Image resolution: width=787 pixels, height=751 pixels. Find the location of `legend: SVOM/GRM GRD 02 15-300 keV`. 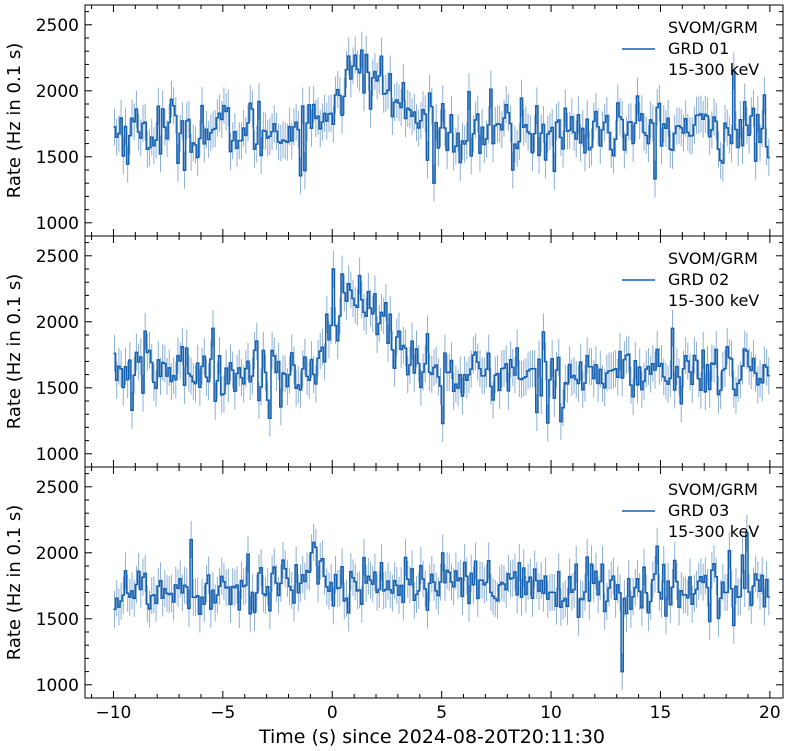

legend: SVOM/GRM GRD 02 15-300 keV is located at coordinates (690, 279).